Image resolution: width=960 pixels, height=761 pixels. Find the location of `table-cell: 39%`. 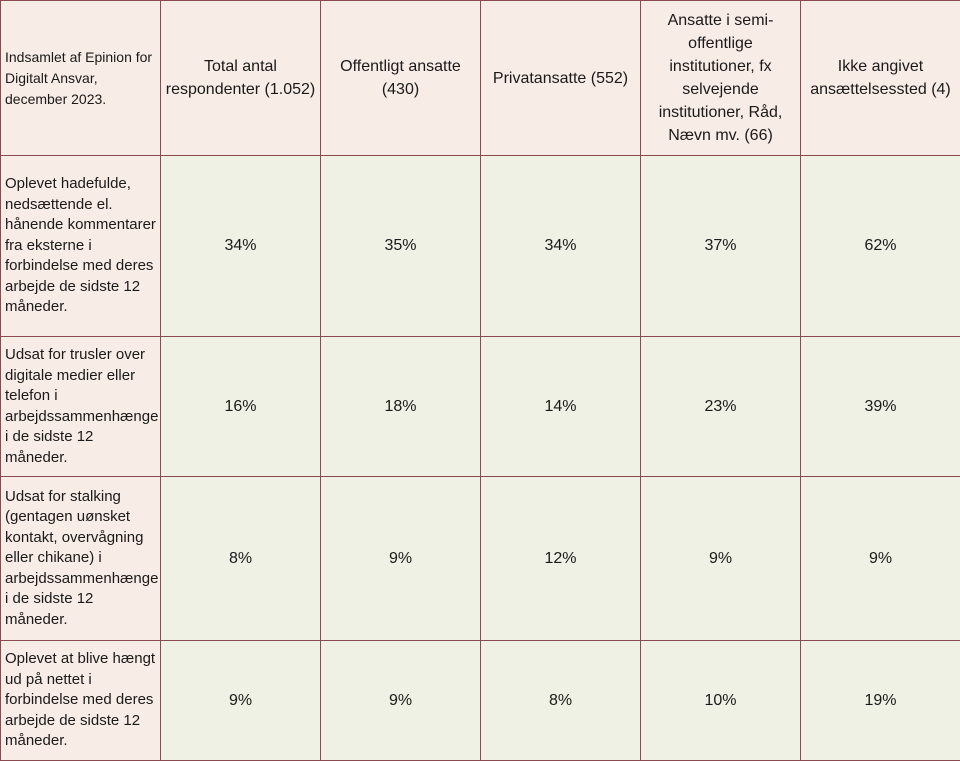

table-cell: 39% is located at coordinates (880, 407).